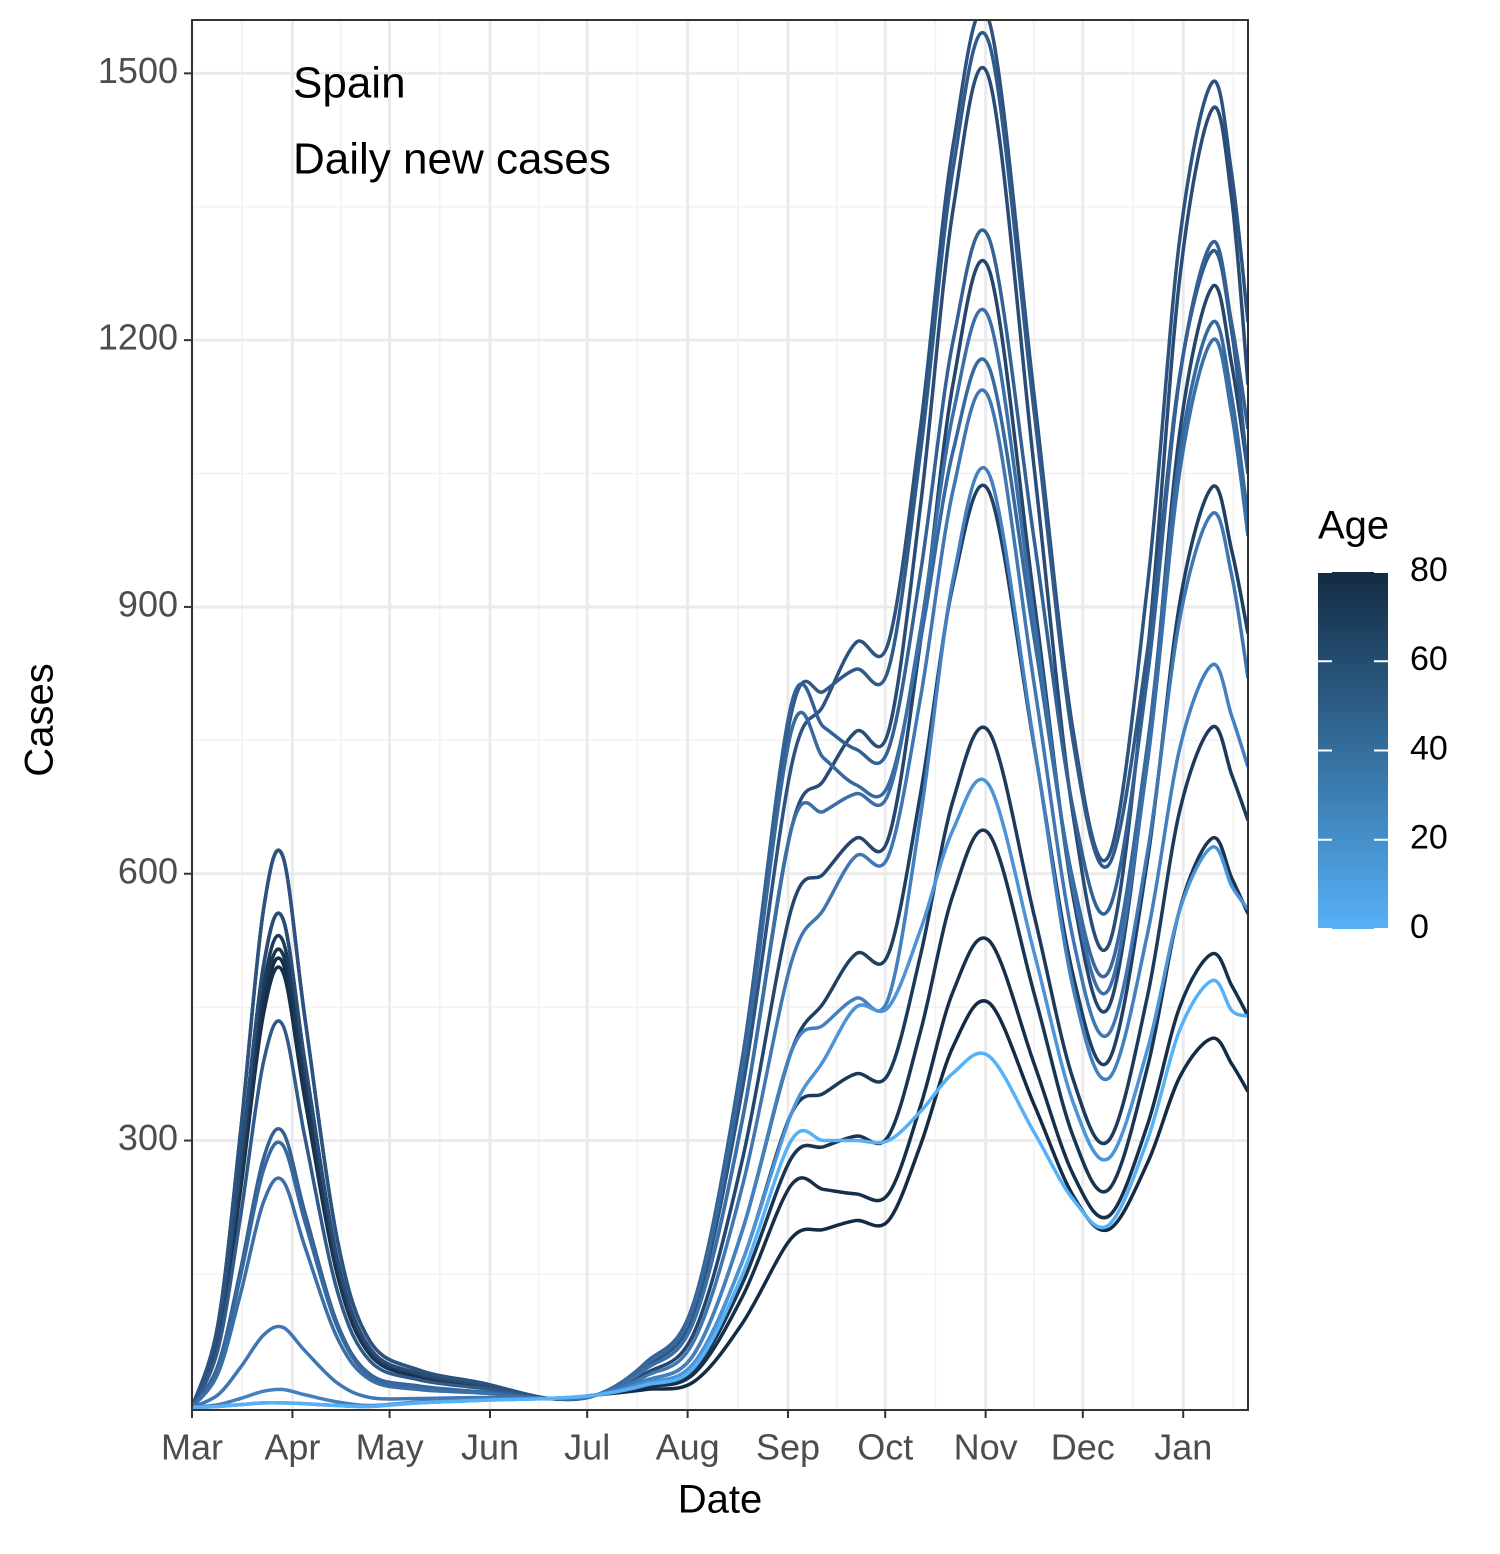 The image size is (1500, 1554). I want to click on x-tick-label: Sep, so click(788, 1447).